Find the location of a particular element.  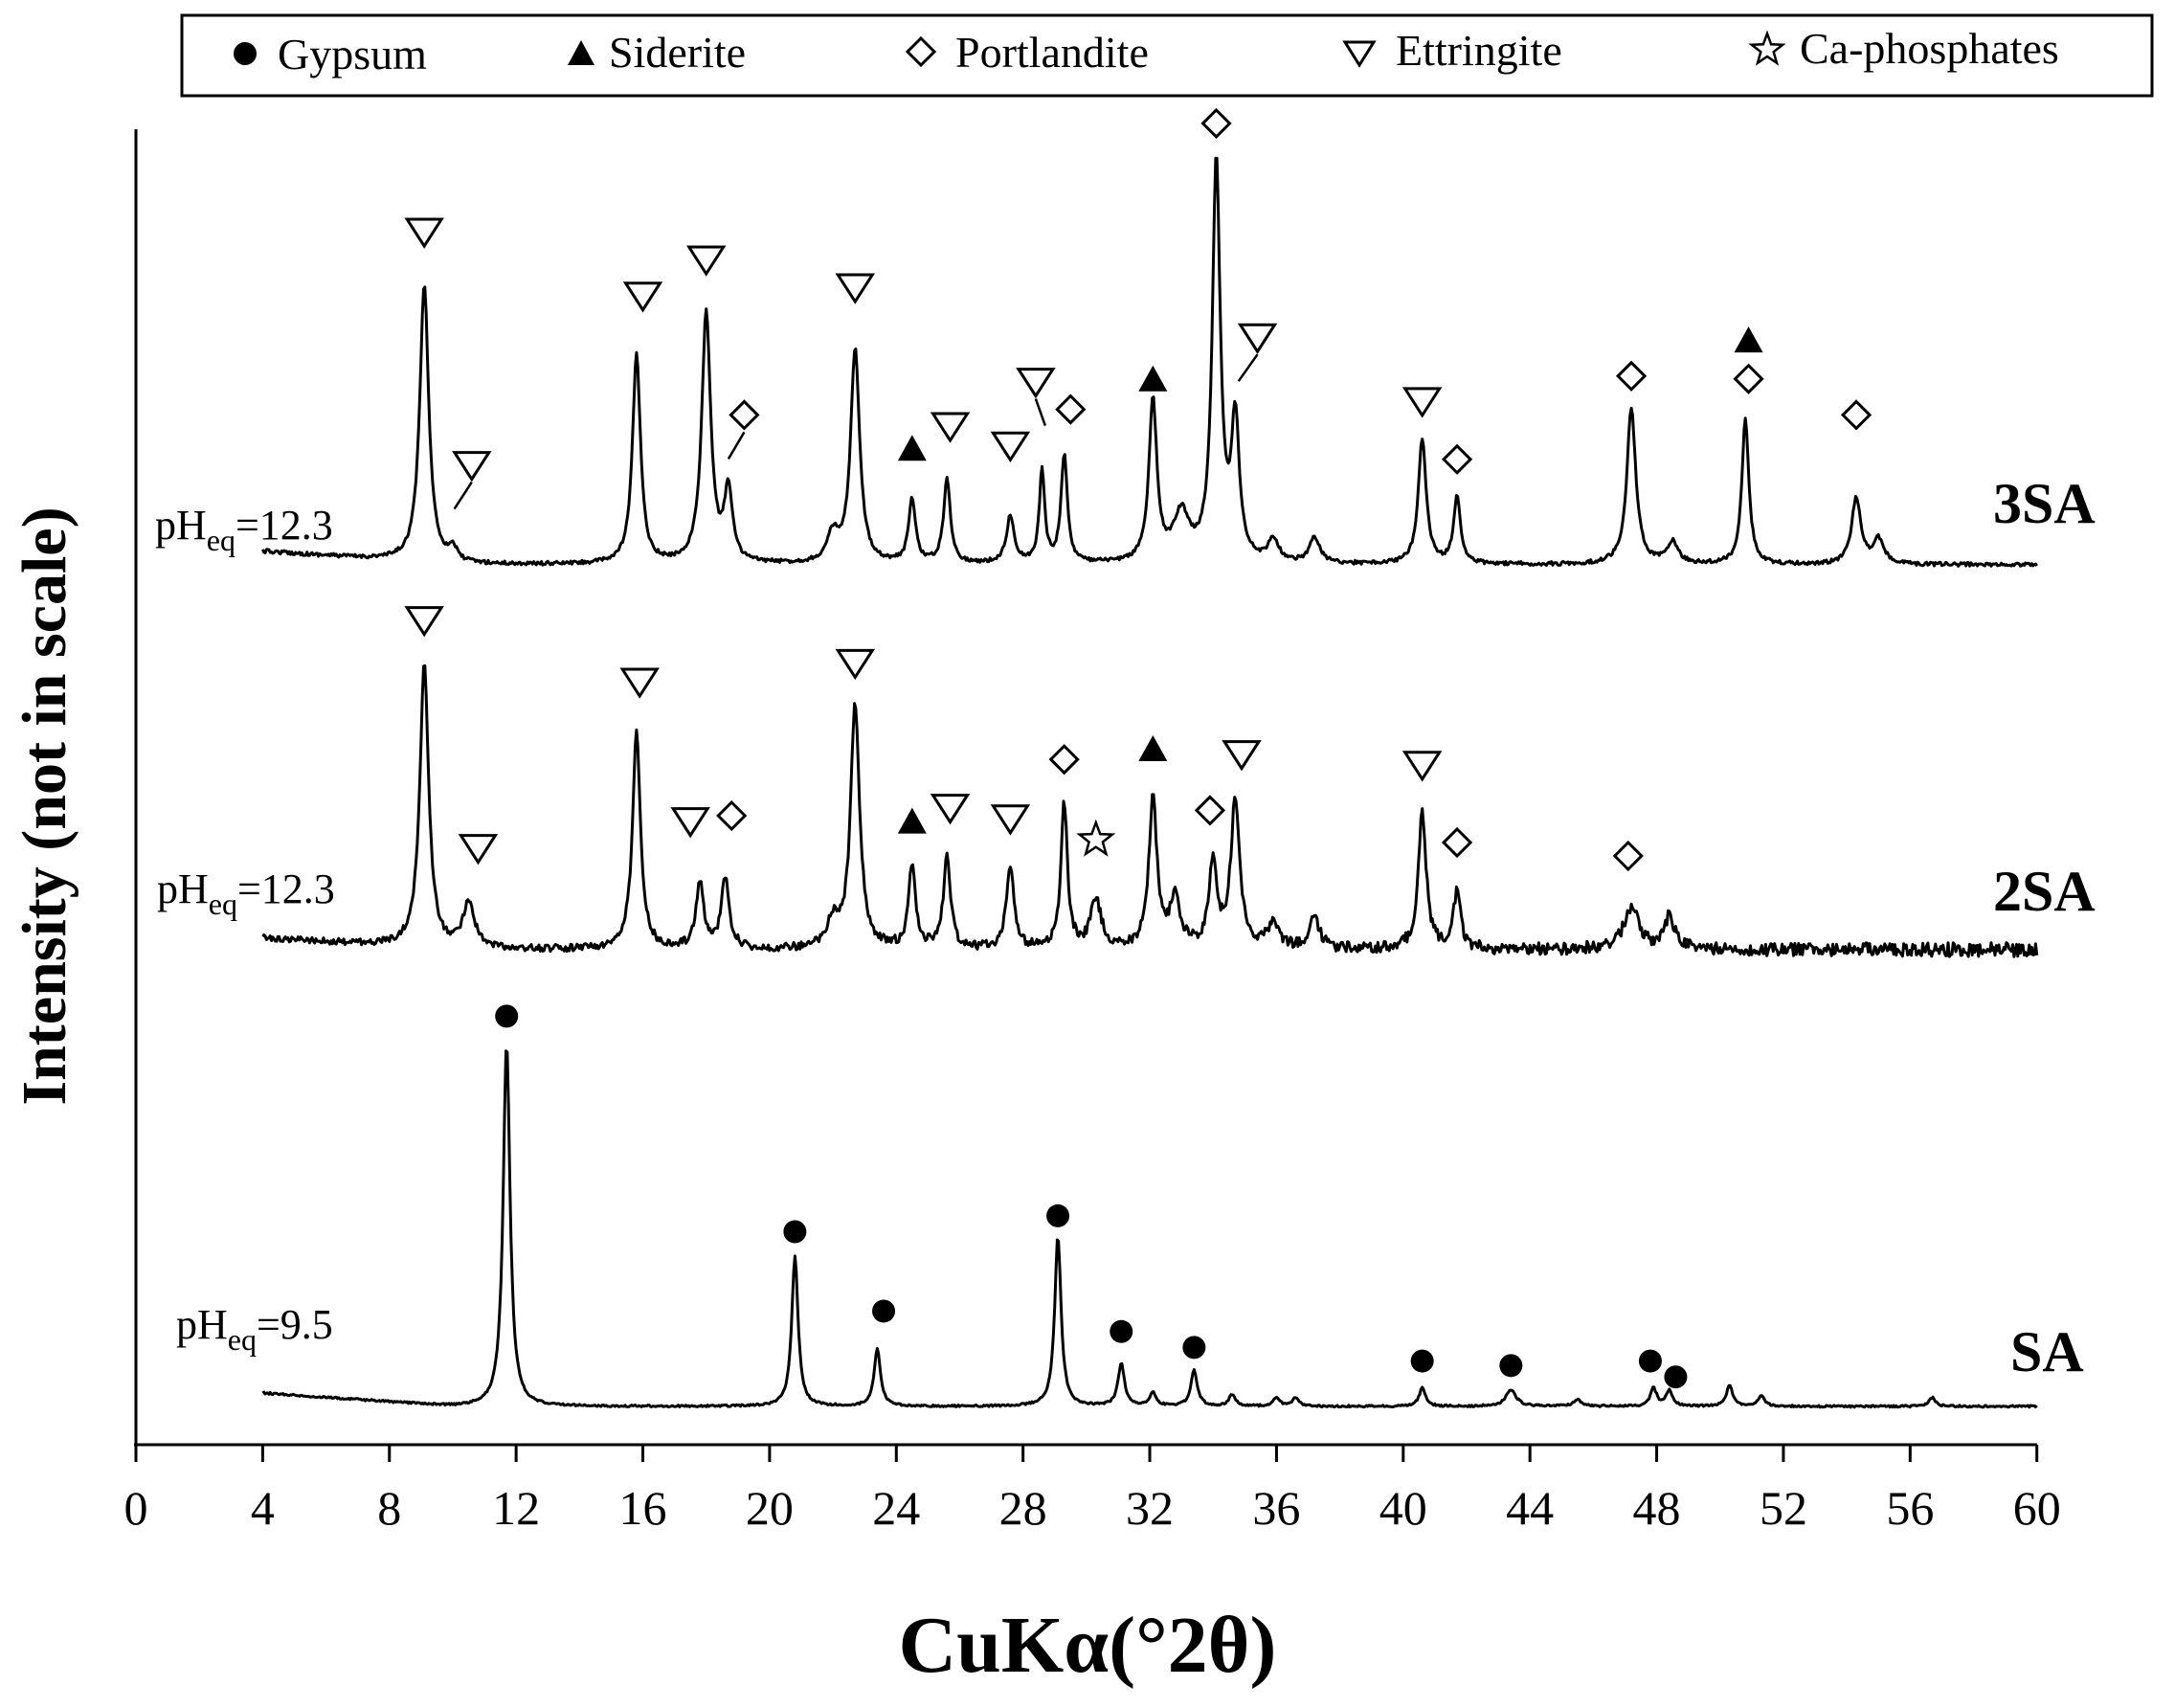

legend-siderite: Siderite is located at coordinates (677, 53).